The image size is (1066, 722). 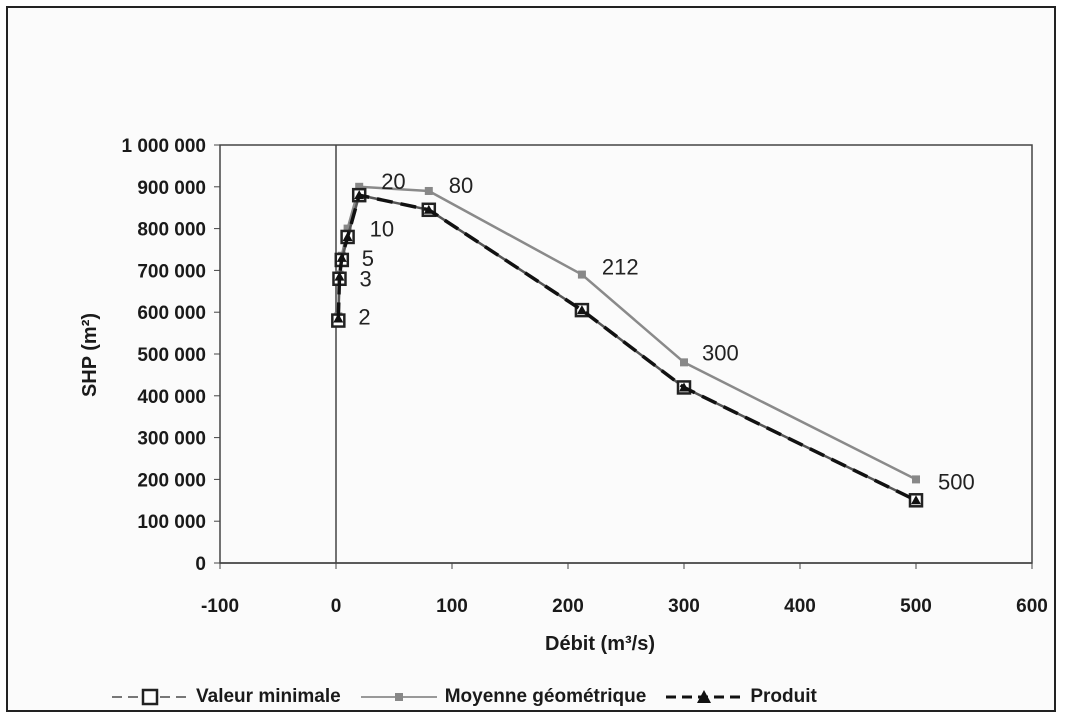 I want to click on y-tick-label: 100 000, so click(x=171, y=522).